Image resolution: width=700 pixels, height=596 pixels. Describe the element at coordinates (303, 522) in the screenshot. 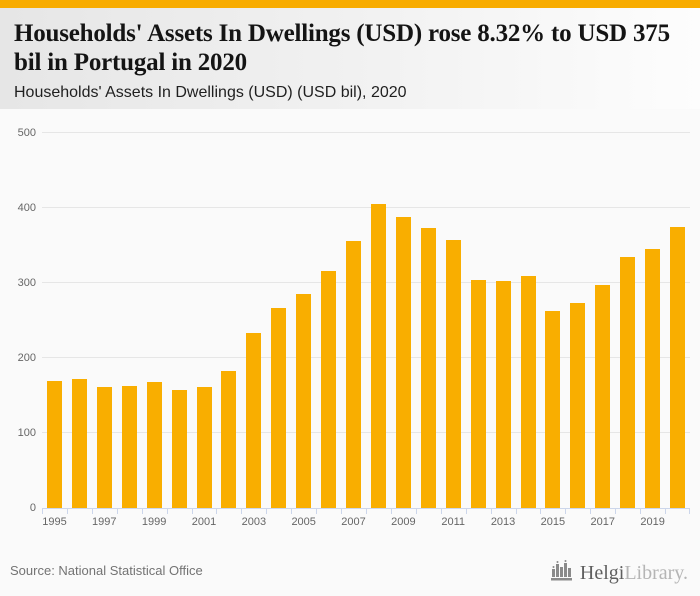

I see `x-axis-label-2005: 2005` at that location.